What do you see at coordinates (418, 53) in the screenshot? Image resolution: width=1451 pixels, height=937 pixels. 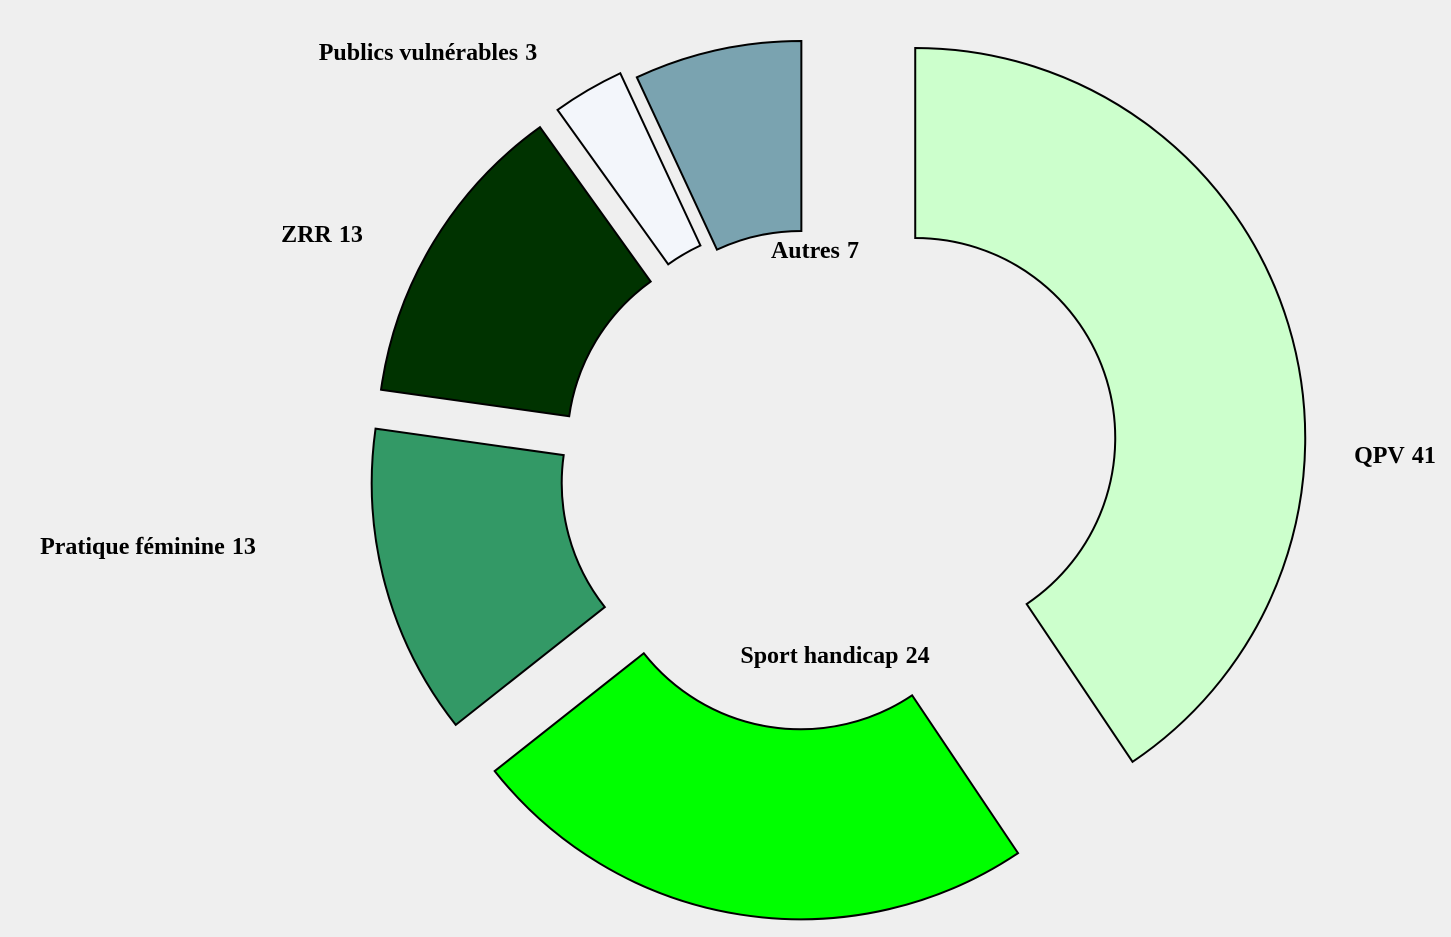 I see `segment-name: Publics vulnérables` at bounding box center [418, 53].